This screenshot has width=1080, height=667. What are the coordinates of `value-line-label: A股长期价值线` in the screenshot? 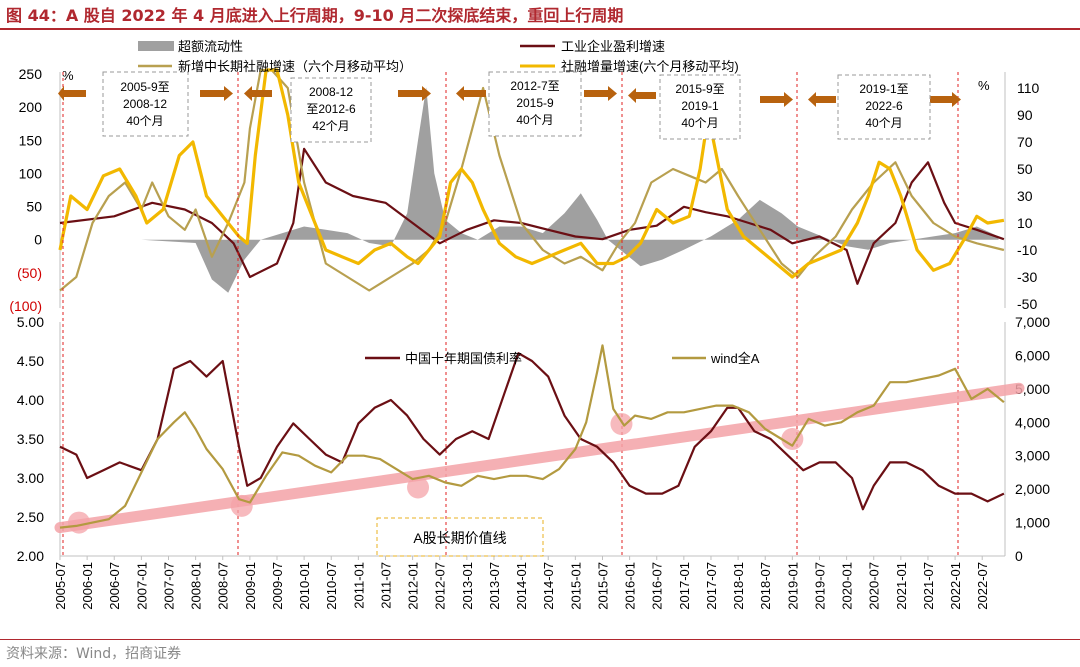 It's located at (459, 538).